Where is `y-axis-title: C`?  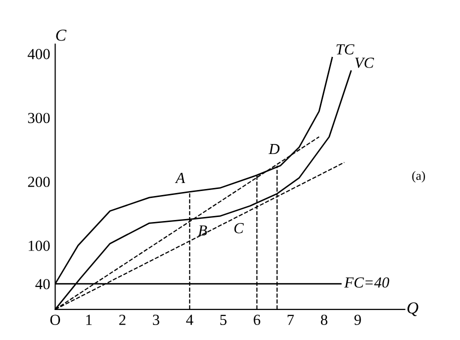 y-axis-title: C is located at coordinates (61, 35).